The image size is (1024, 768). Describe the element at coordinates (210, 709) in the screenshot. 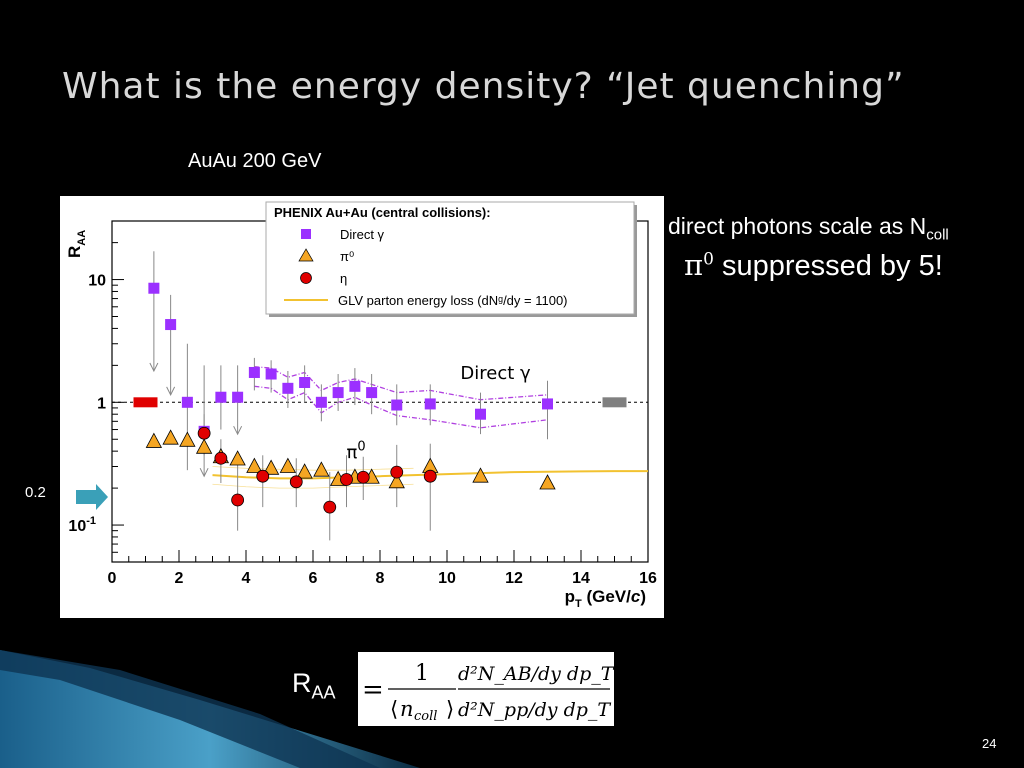

I see `decorative-swoosh` at that location.